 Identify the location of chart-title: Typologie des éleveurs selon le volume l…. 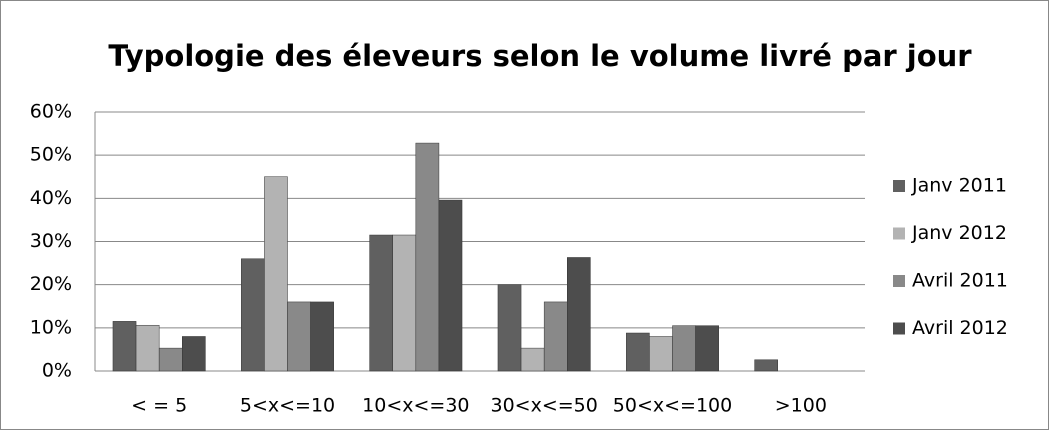
(540, 56).